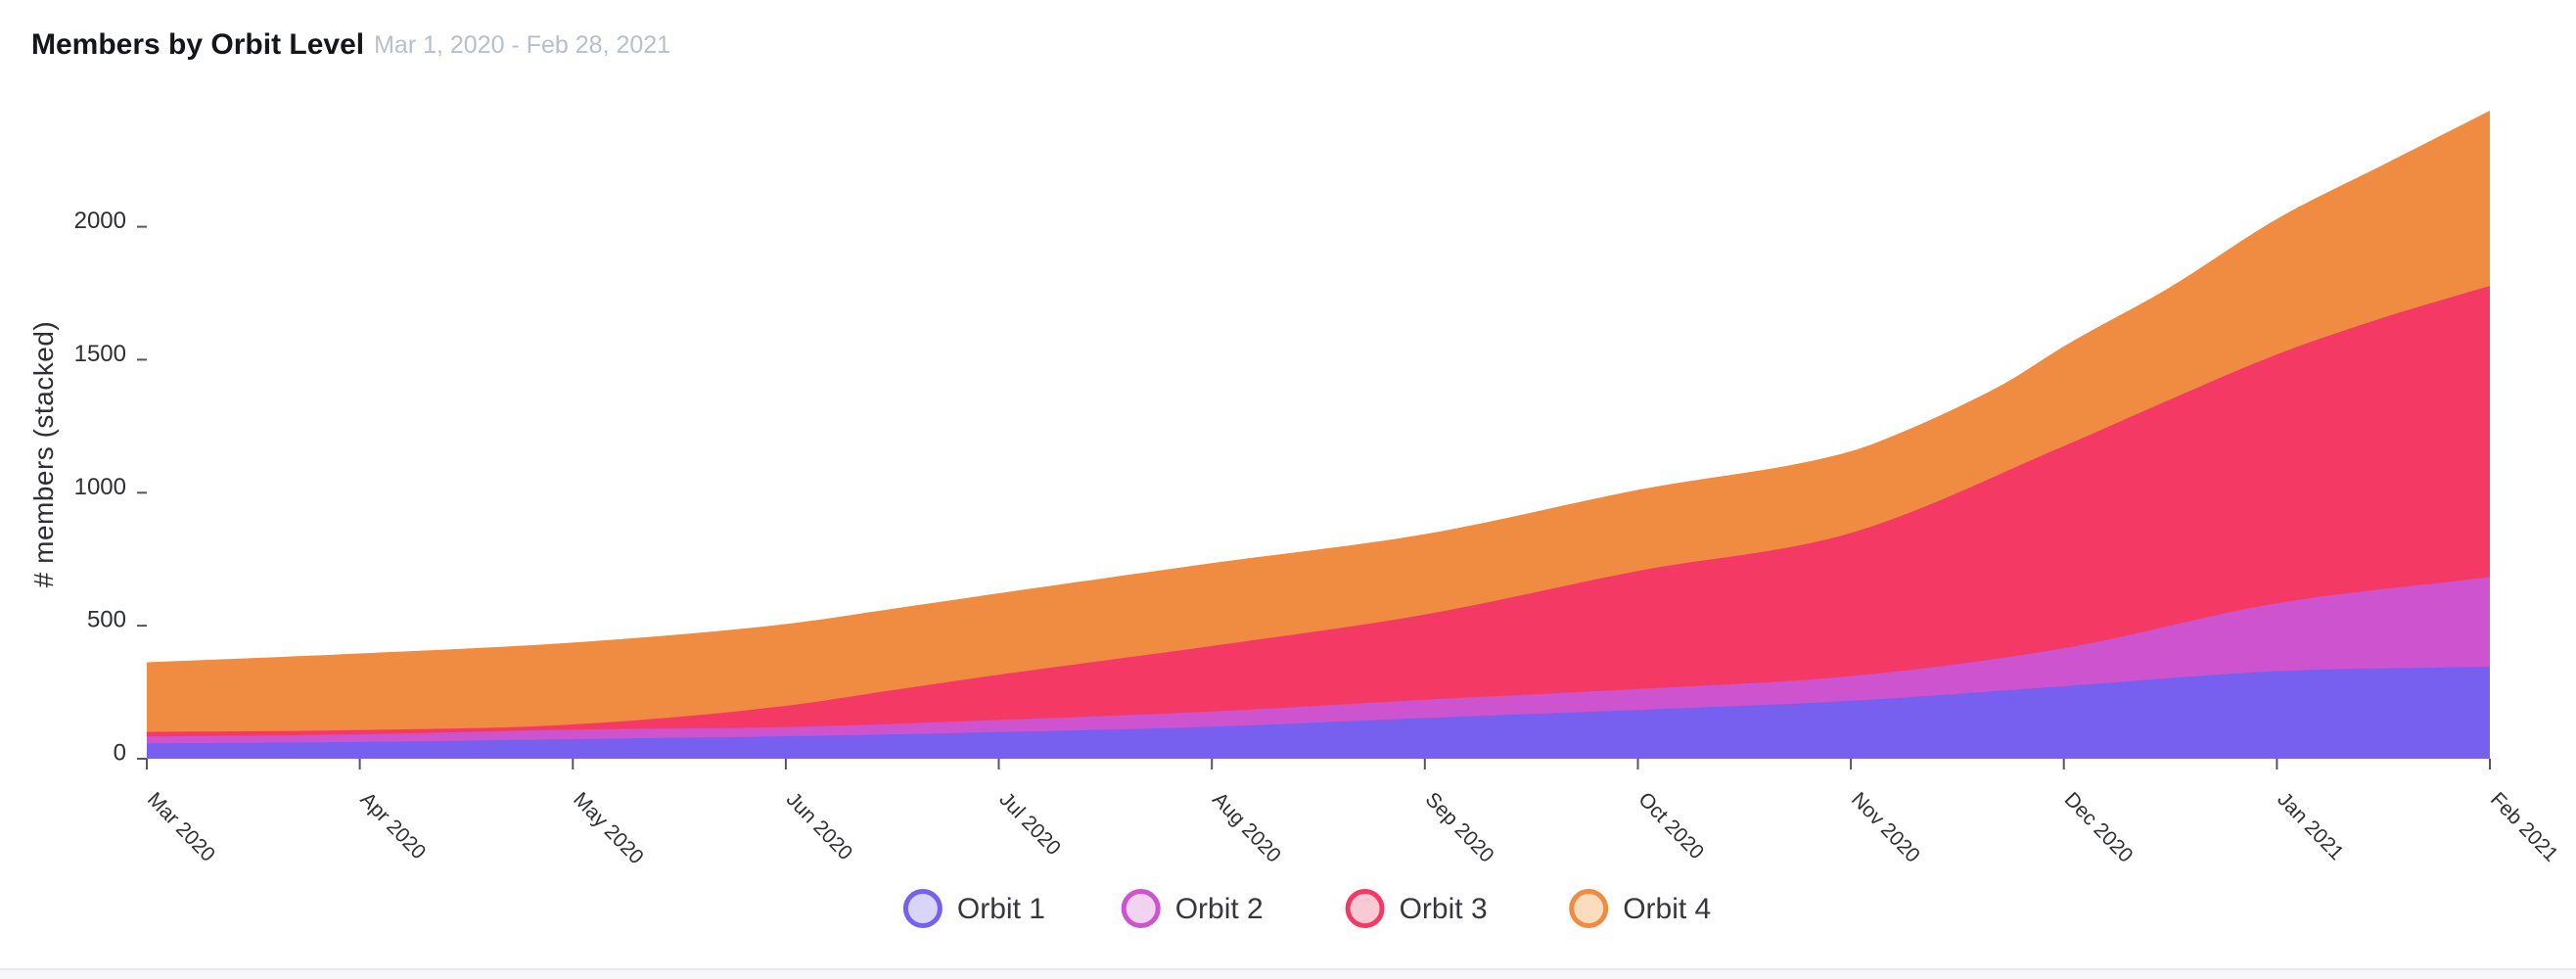 The width and height of the screenshot is (2576, 979). I want to click on svg-text: Mar 2020, so click(181, 827).